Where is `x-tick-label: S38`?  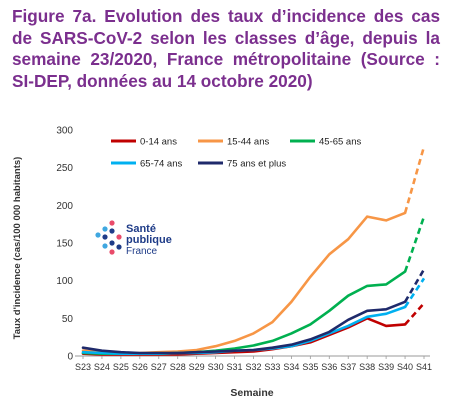
x-tick-label: S38 is located at coordinates (367, 367).